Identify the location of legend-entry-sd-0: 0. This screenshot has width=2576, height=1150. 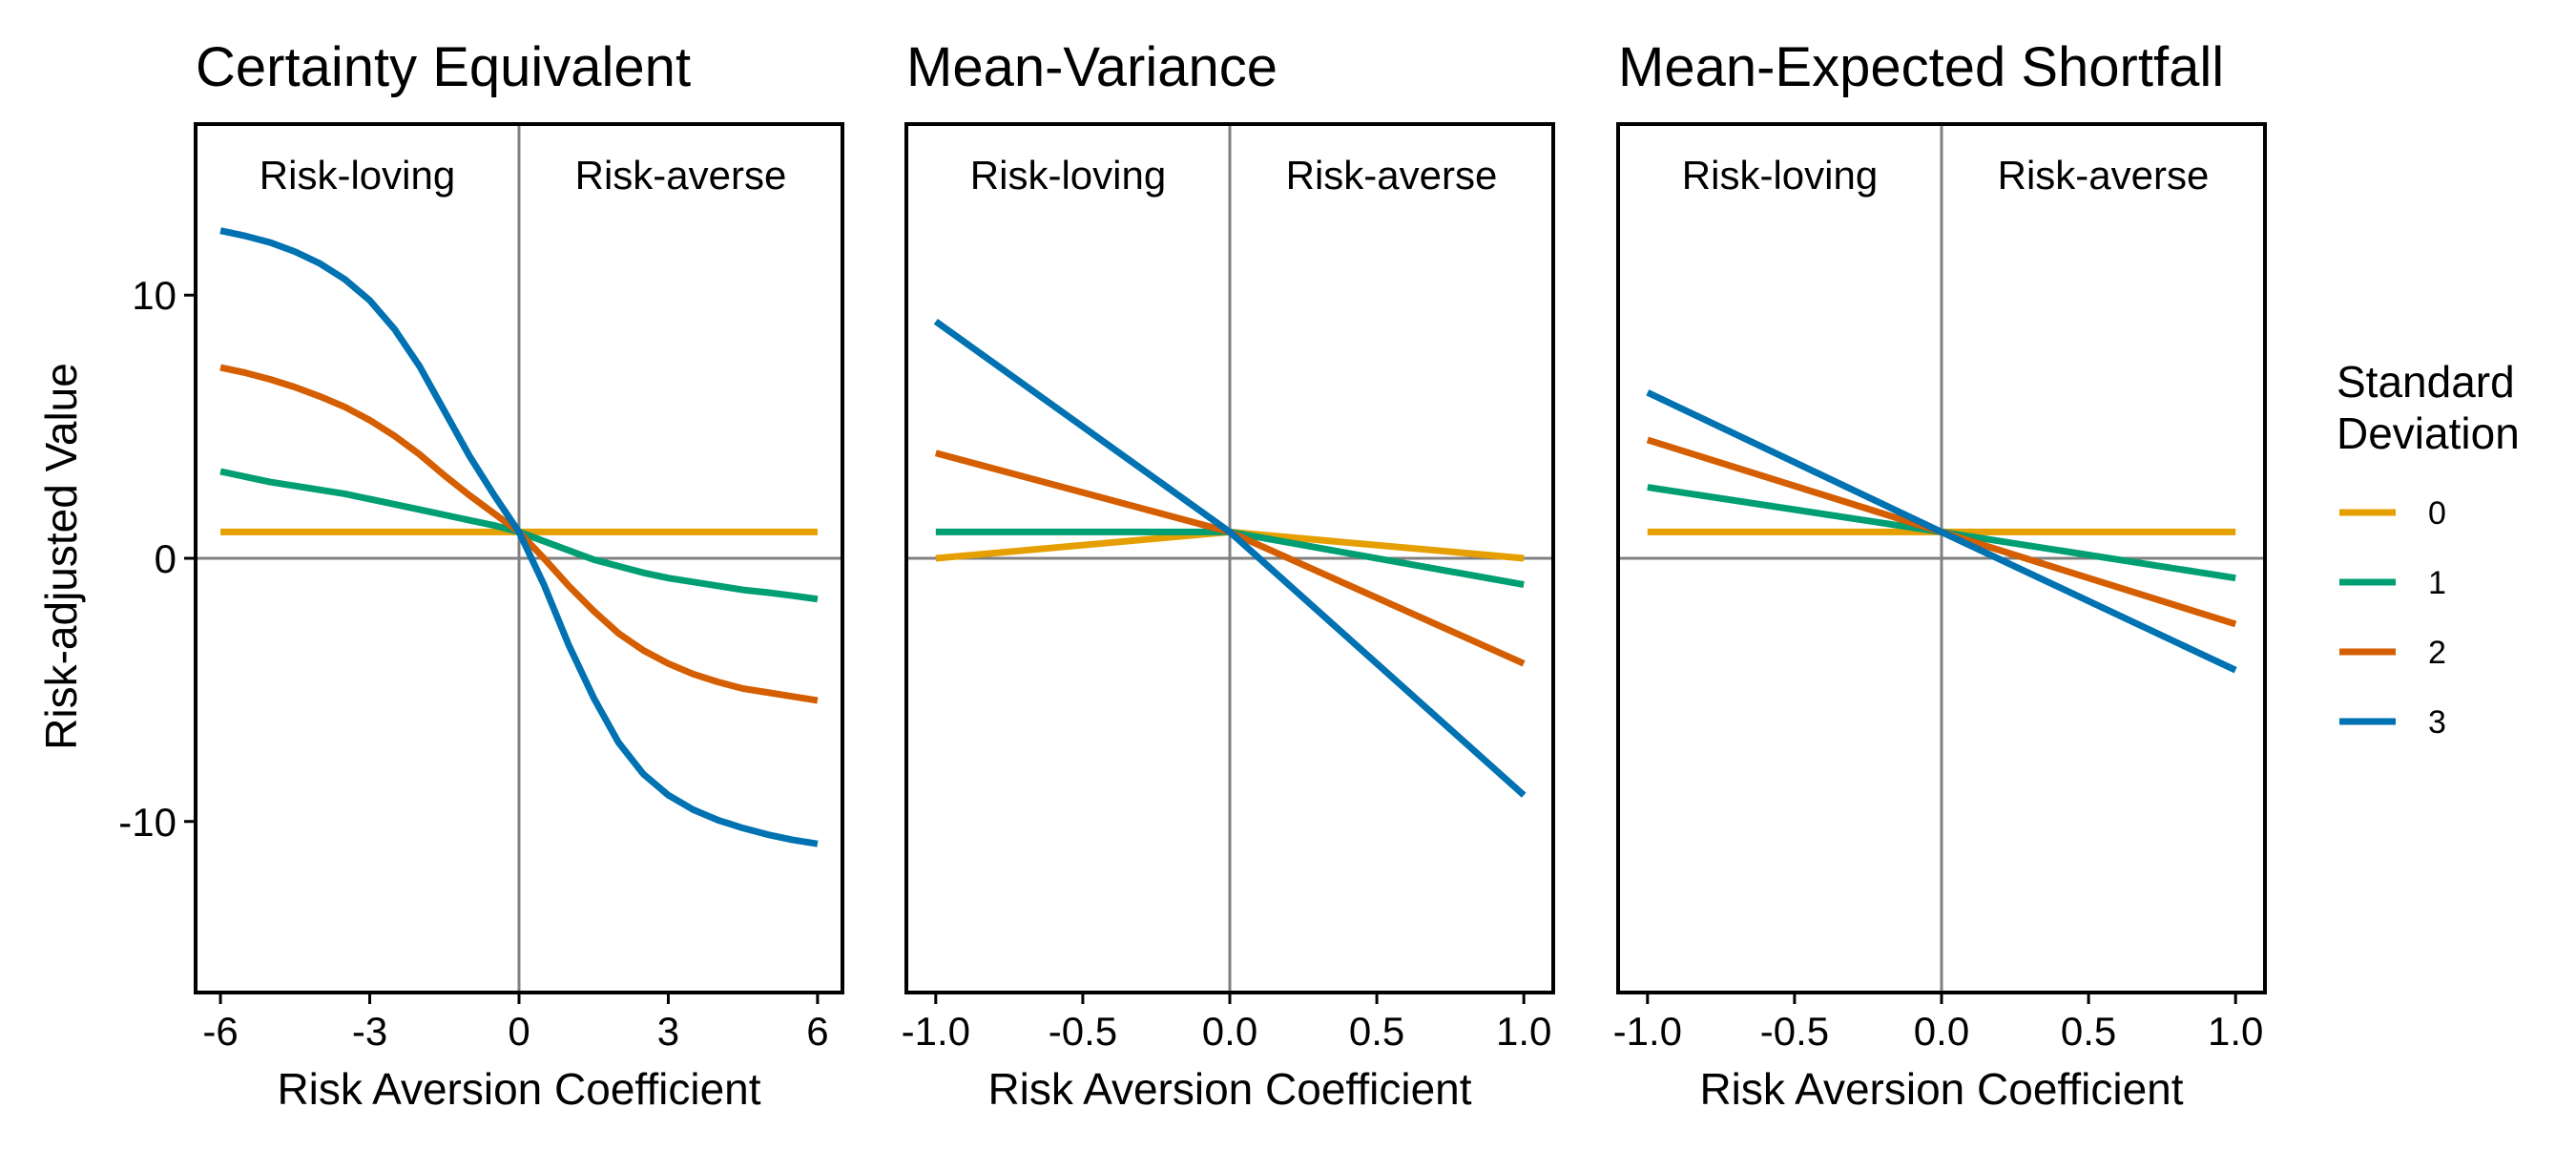
(2392, 513).